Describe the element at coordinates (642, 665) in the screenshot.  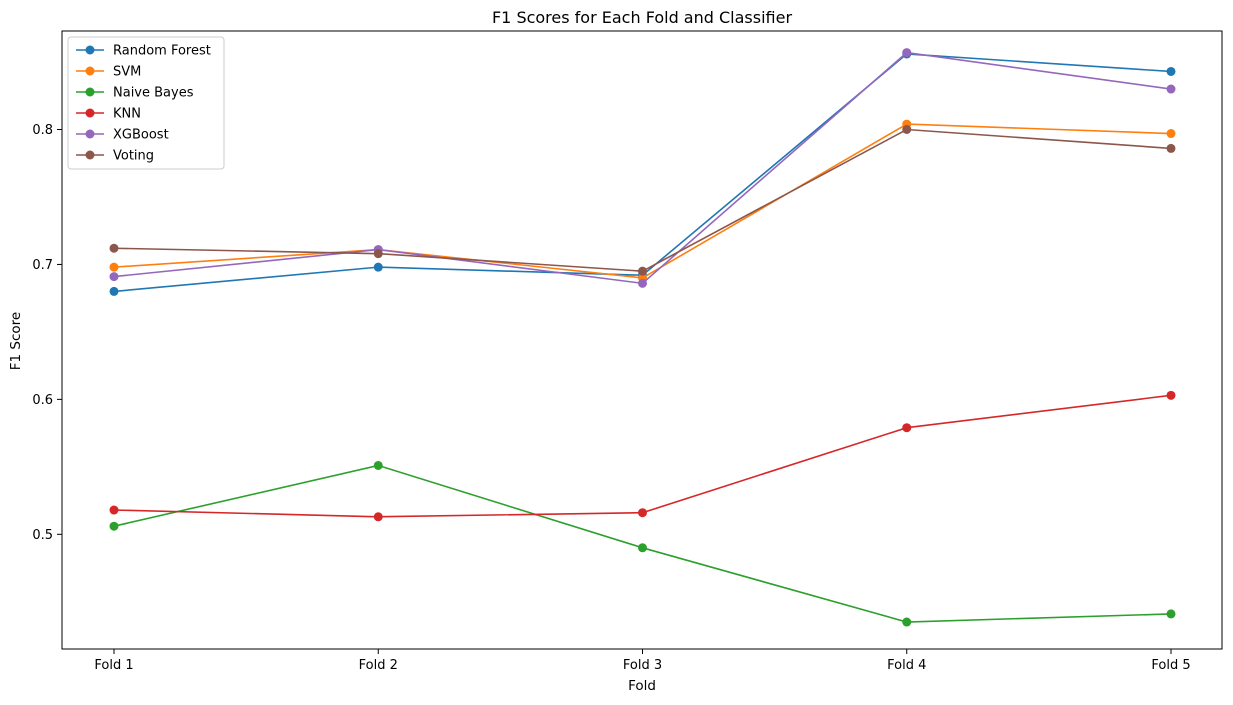
I see `x-tick-label: Fold 3` at that location.